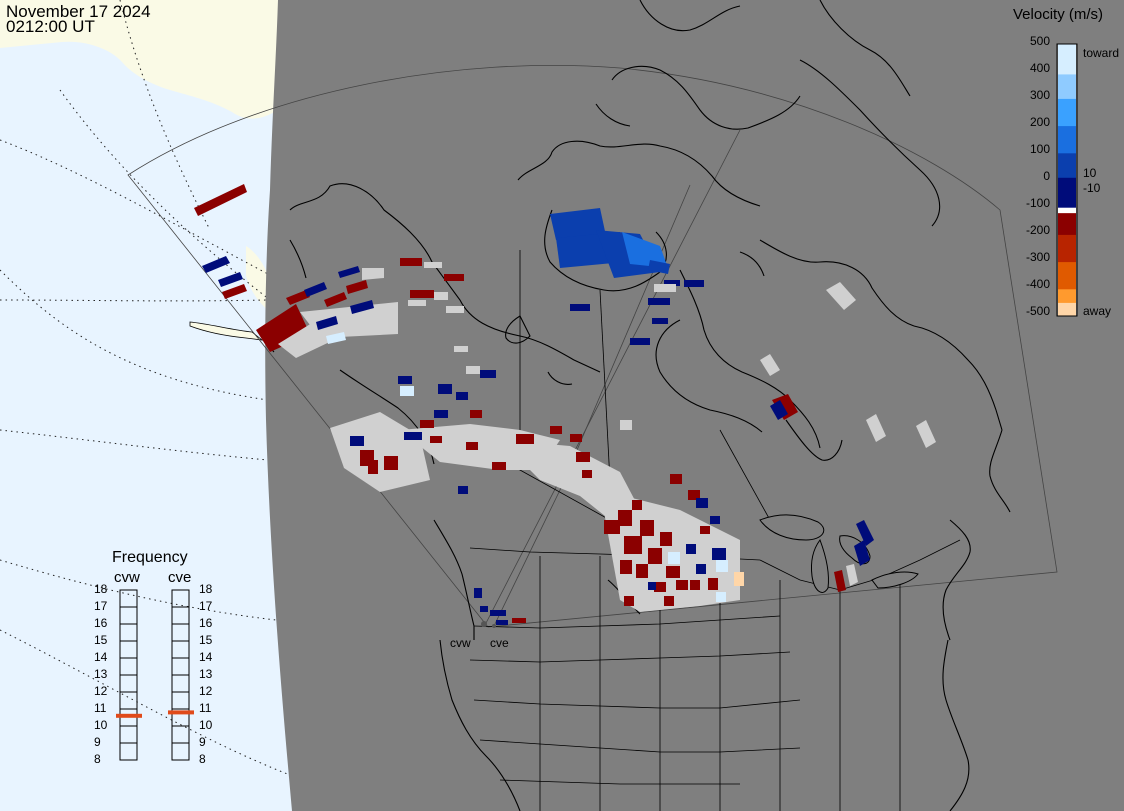  Describe the element at coordinates (1037, 257) in the screenshot. I see `colorbar-tick-label: -300` at that location.